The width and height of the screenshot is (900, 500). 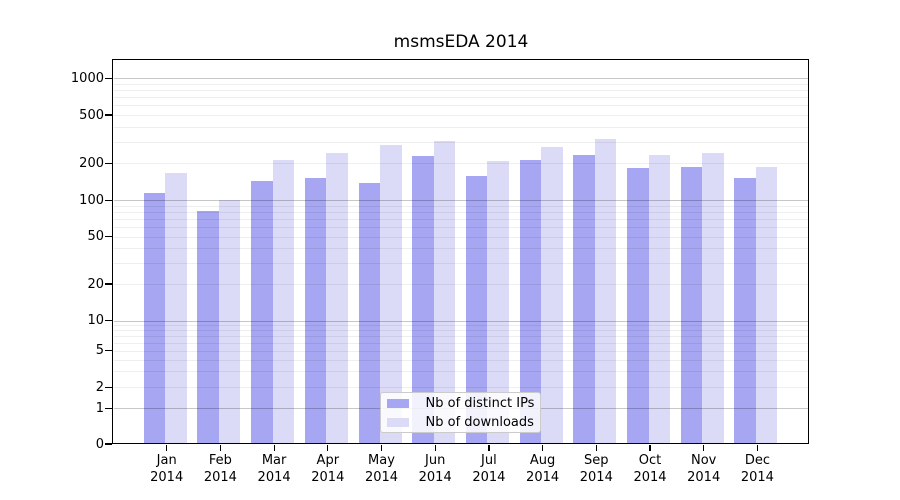 What do you see at coordinates (461, 42) in the screenshot?
I see `chart-title: msmsEDA 2014` at bounding box center [461, 42].